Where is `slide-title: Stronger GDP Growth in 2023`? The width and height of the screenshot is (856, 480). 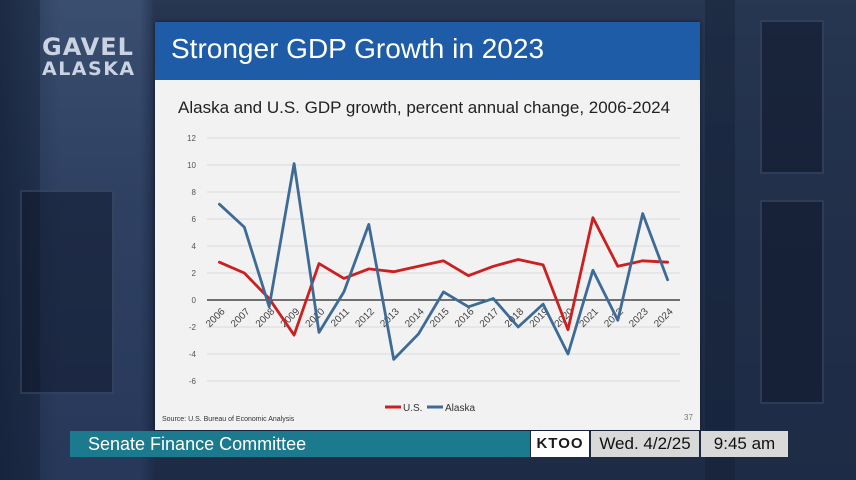 slide-title: Stronger GDP Growth in 2023 is located at coordinates (358, 48).